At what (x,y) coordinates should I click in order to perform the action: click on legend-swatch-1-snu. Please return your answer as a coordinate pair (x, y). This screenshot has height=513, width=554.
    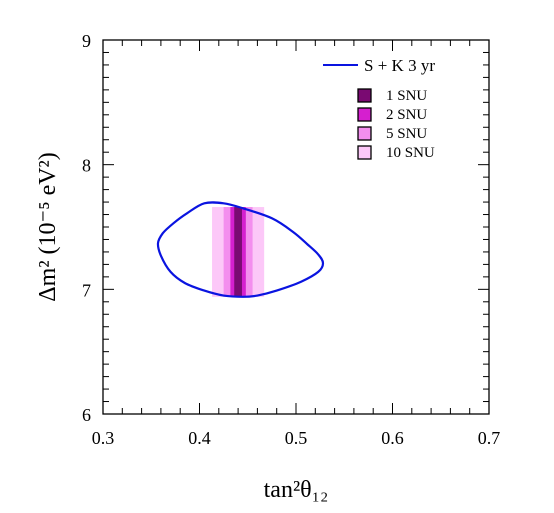
    Looking at the image, I should click on (364, 95).